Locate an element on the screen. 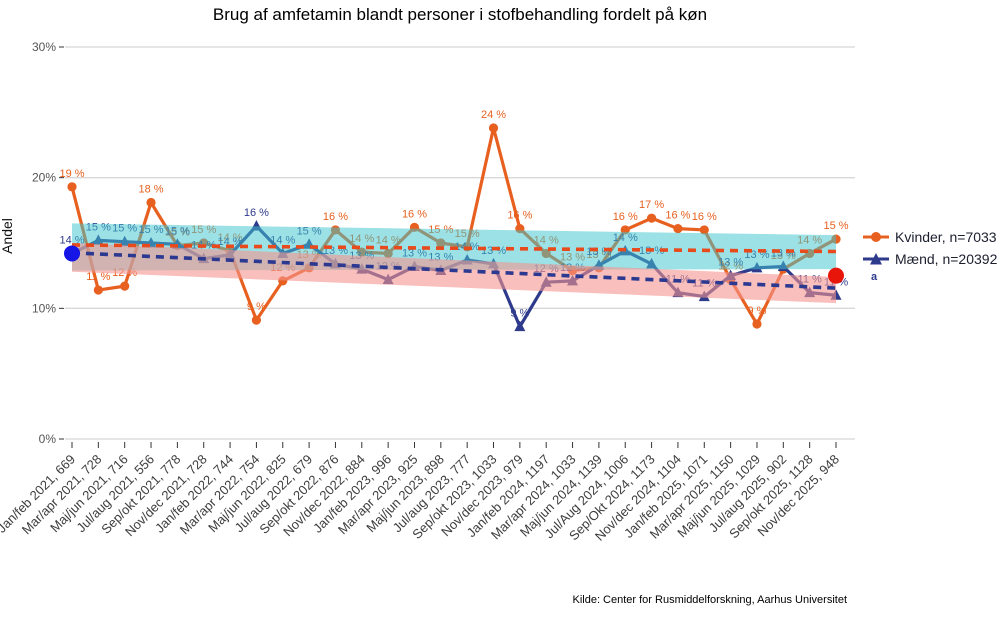 The image size is (1004, 620). svg-text: 11 % is located at coordinates (98, 277).